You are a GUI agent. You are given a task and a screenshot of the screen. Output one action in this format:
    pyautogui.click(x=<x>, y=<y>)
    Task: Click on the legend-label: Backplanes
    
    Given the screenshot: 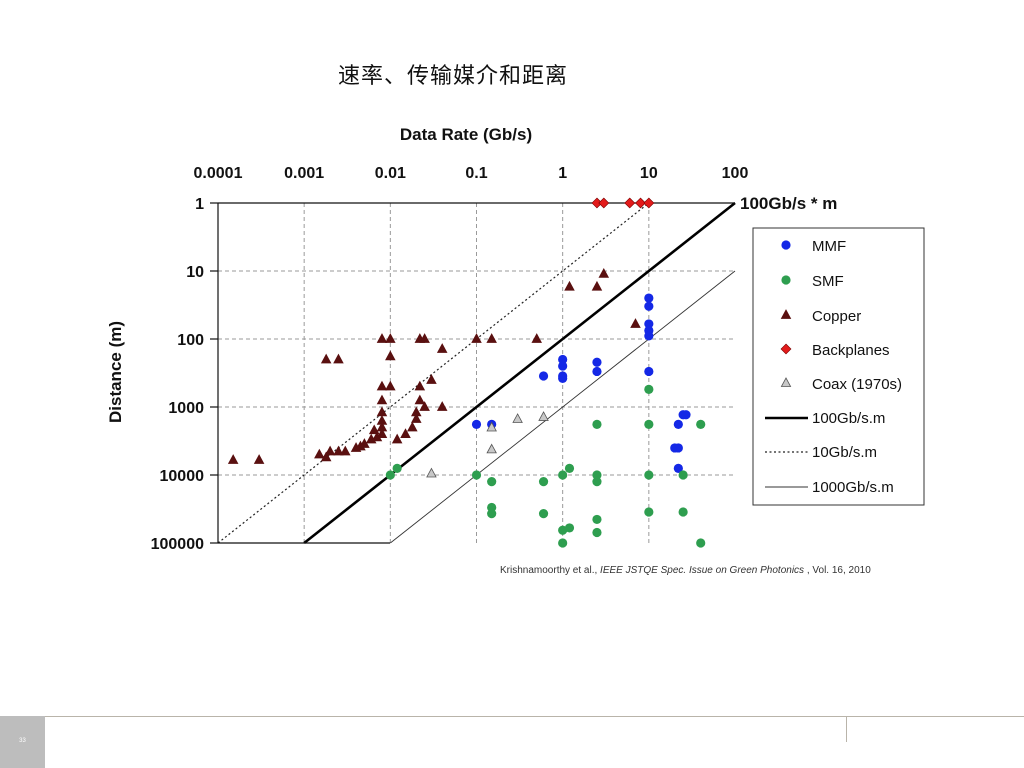 What is the action you would take?
    pyautogui.click(x=851, y=350)
    